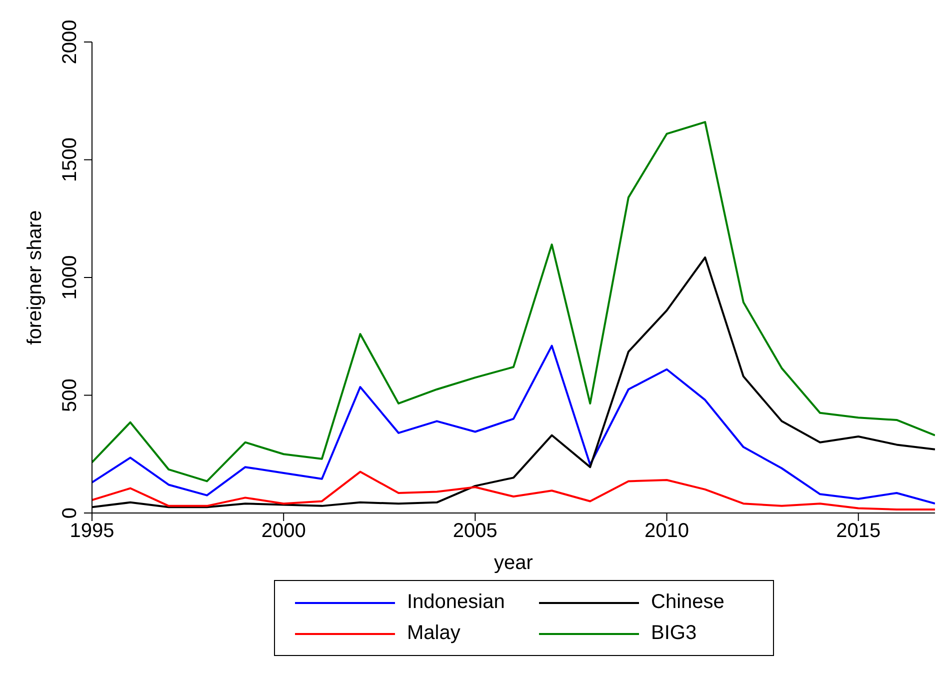  What do you see at coordinates (283, 531) in the screenshot?
I see `x-tick-label: 2000` at bounding box center [283, 531].